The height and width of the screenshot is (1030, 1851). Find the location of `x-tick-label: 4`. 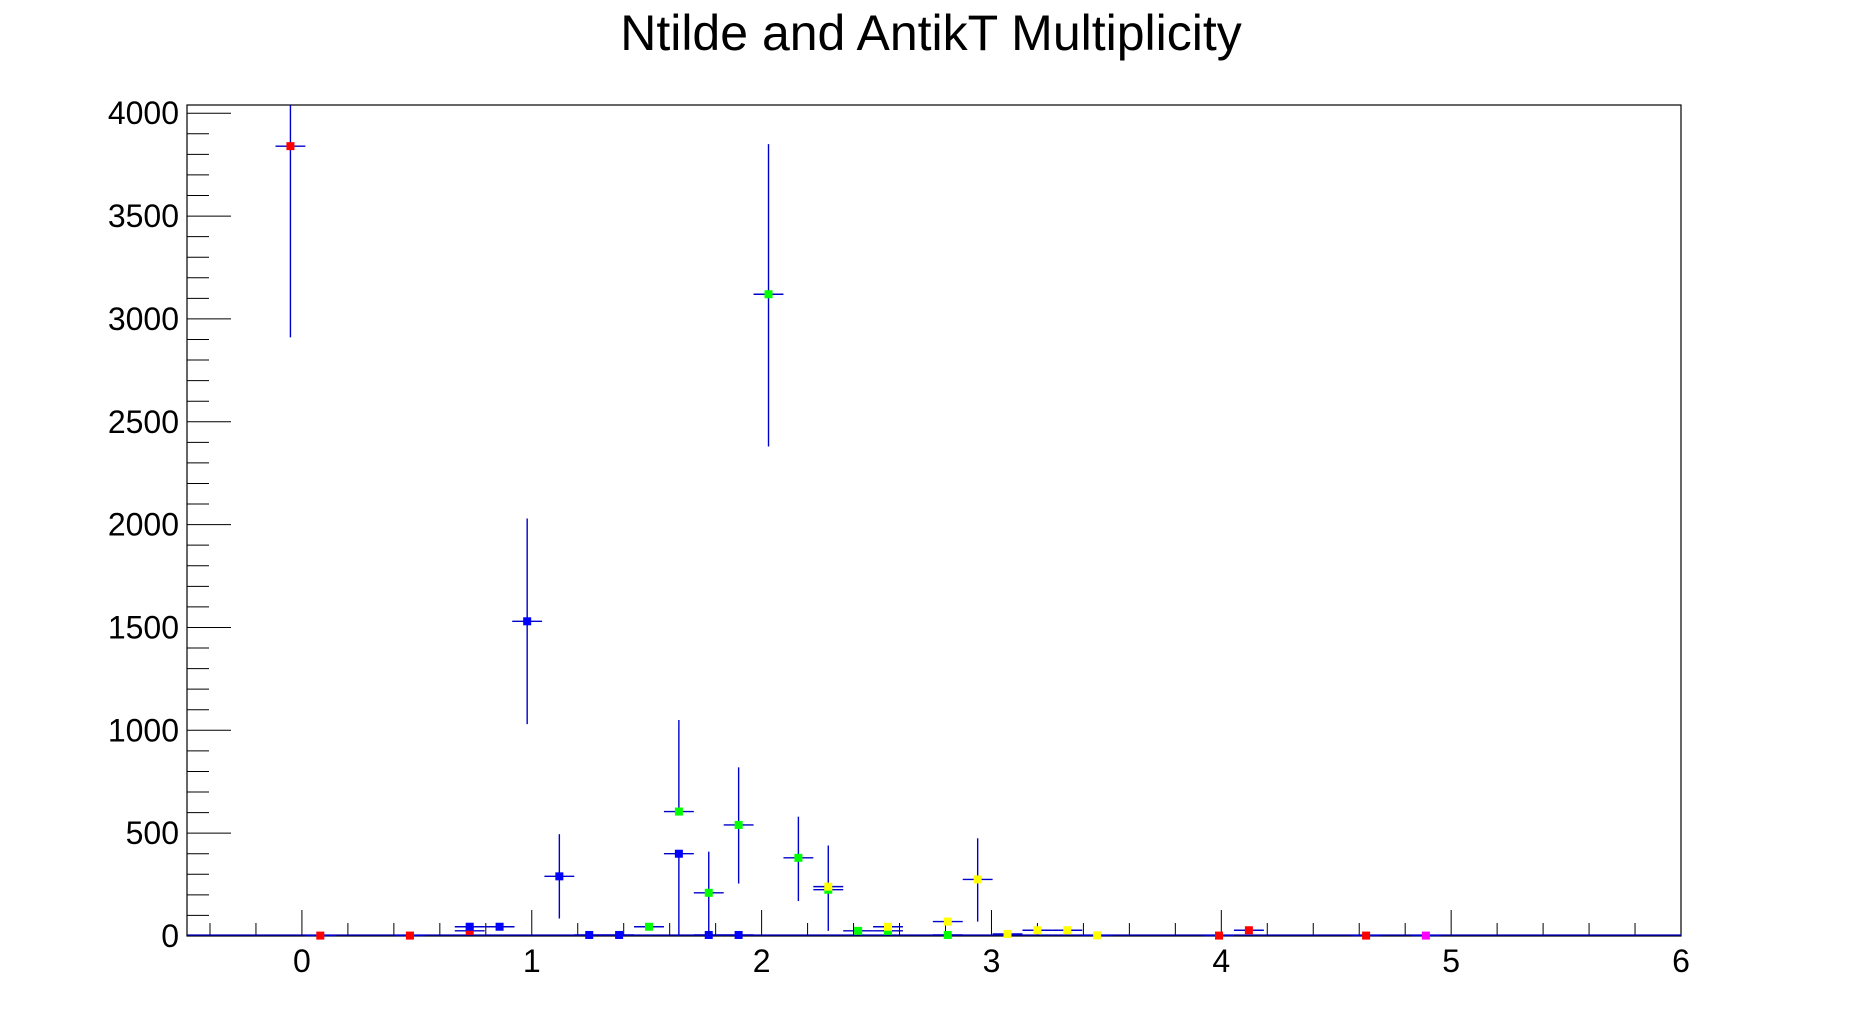

x-tick-label: 4 is located at coordinates (1221, 961).